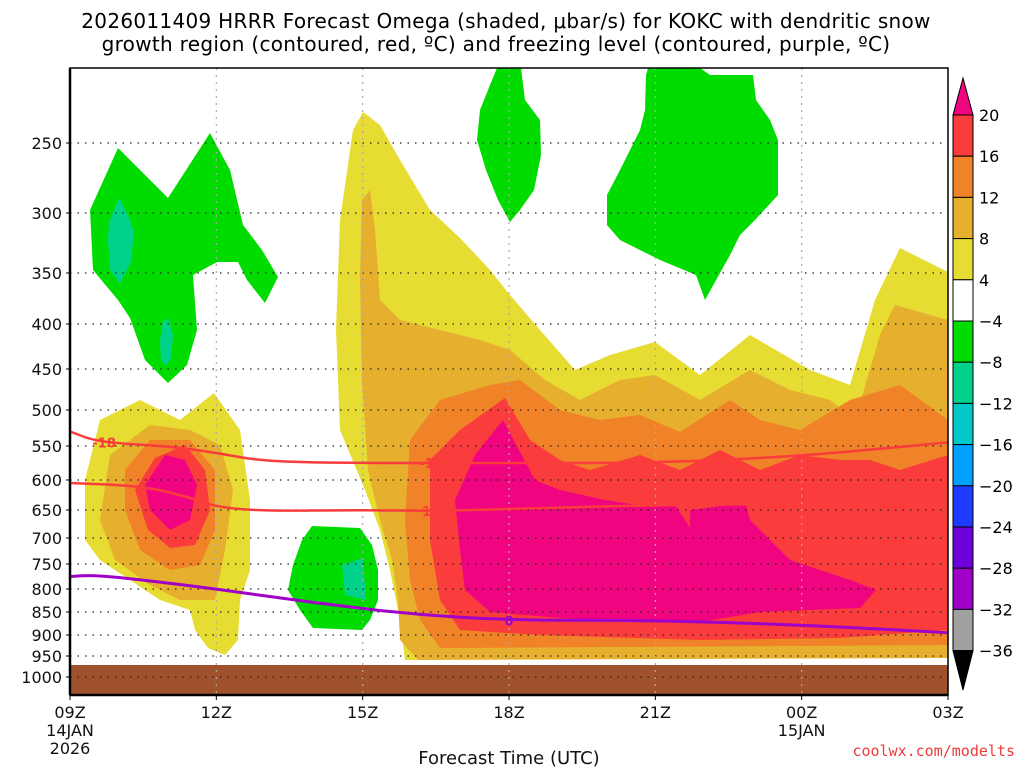  Describe the element at coordinates (216, 712) in the screenshot. I see `x-tick-label: 12Z` at that location.